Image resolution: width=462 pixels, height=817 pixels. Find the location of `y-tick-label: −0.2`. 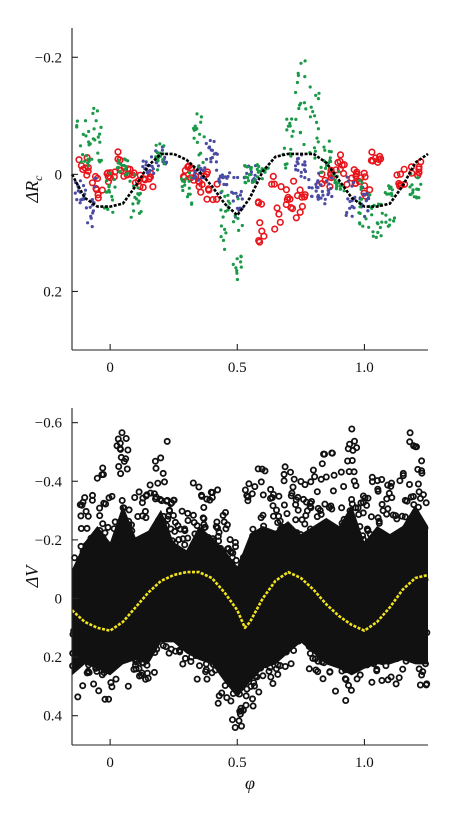

y-tick-label: −0.2 is located at coordinates (48, 58).